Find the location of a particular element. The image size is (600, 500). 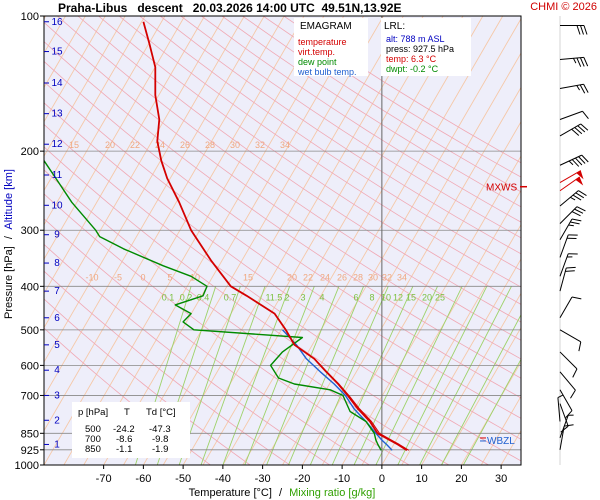

pressure-tick-label: 925 is located at coordinates (30, 451).